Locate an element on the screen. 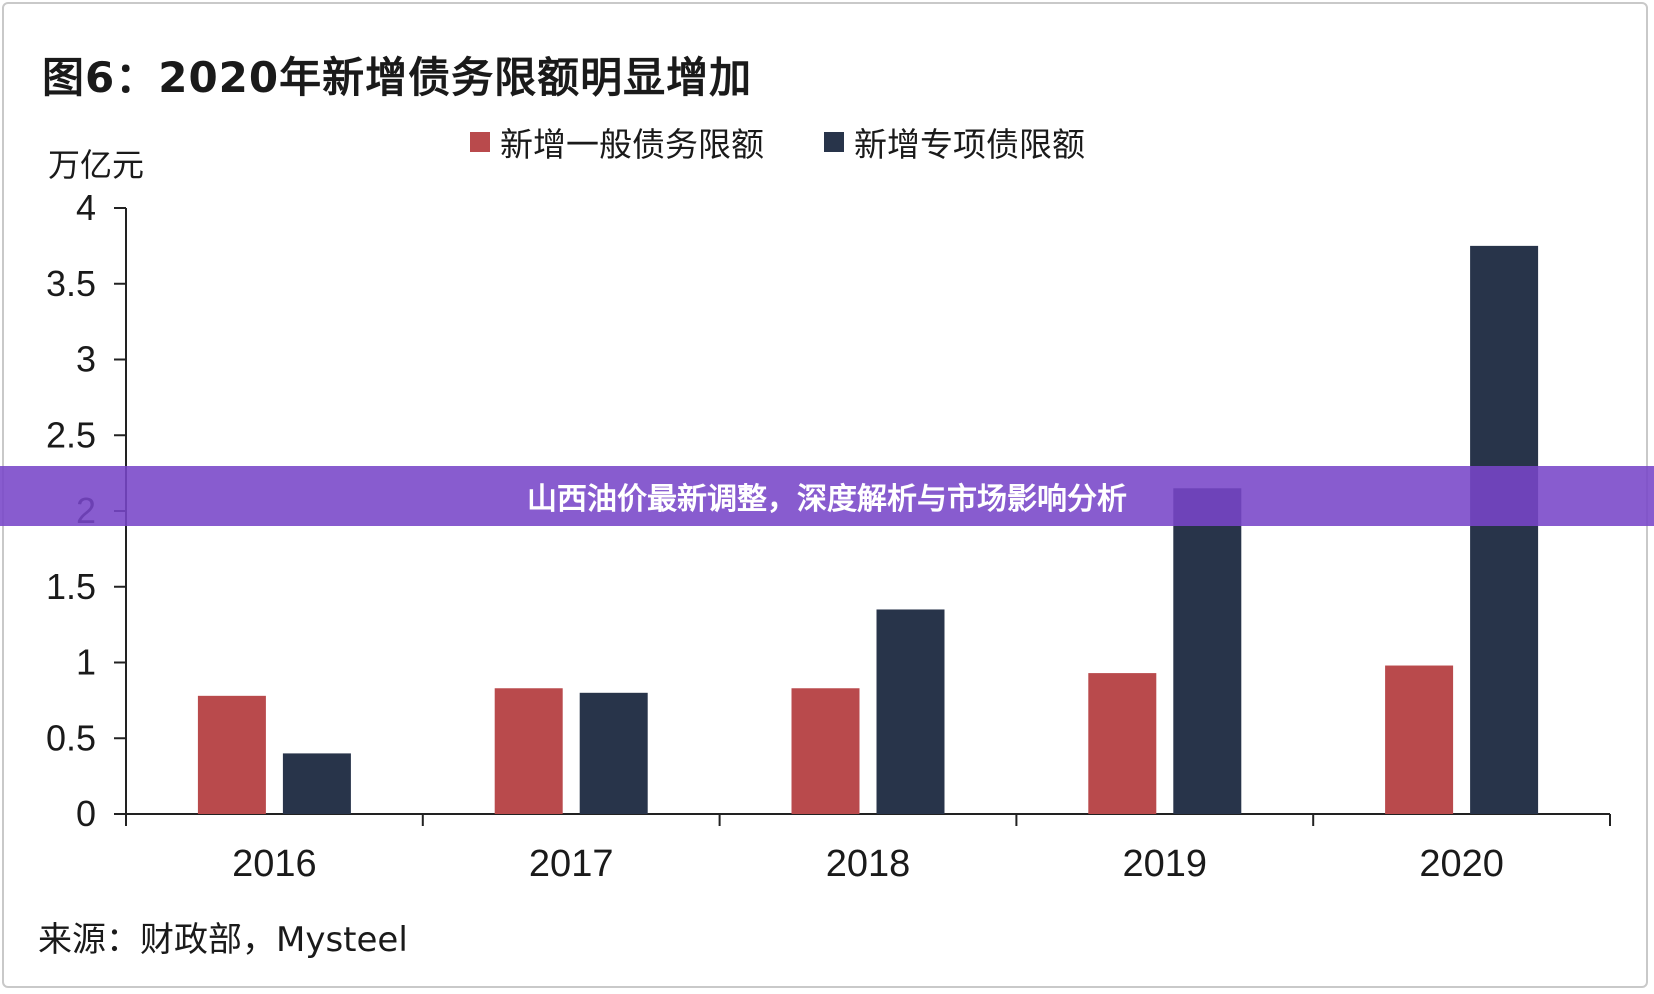 Image resolution: width=1654 pixels, height=994 pixels. y-tick-label: 3 is located at coordinates (86, 359).